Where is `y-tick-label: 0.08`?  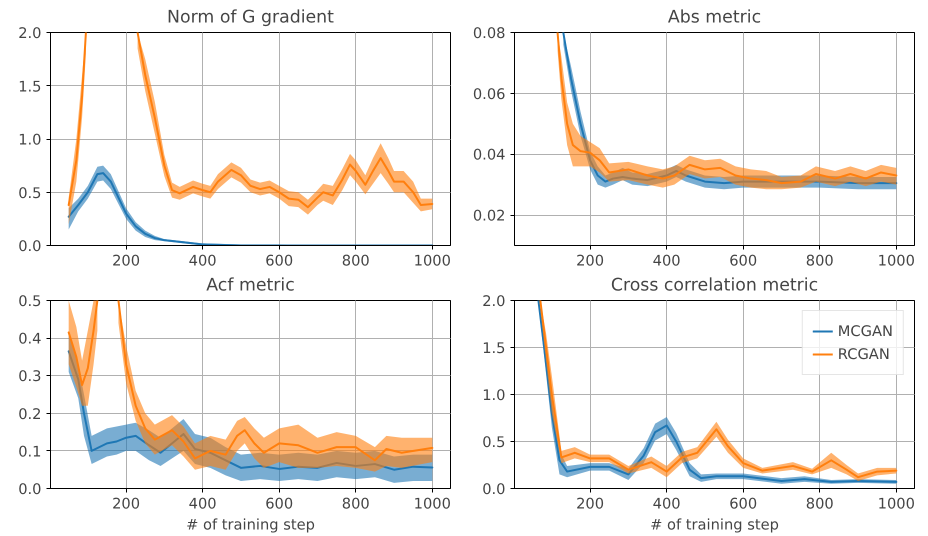 y-tick-label: 0.08 is located at coordinates (489, 33).